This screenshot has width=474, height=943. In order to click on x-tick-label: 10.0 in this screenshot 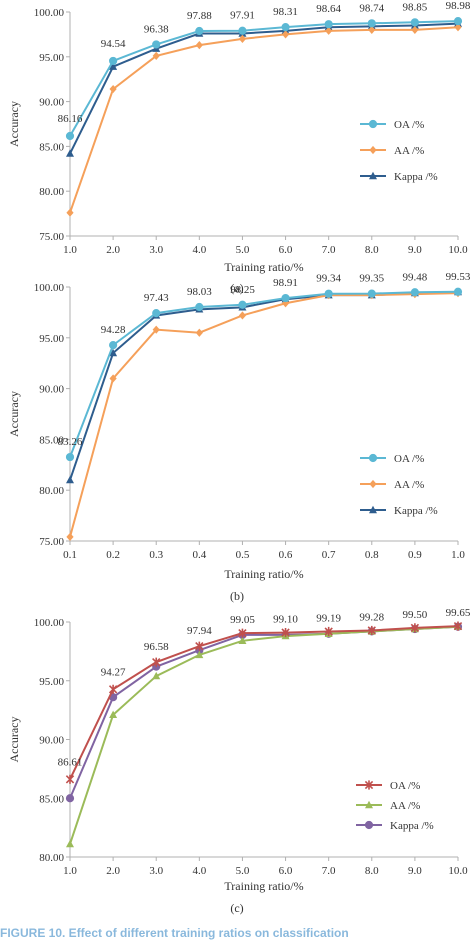, I will do `click(458, 871)`.